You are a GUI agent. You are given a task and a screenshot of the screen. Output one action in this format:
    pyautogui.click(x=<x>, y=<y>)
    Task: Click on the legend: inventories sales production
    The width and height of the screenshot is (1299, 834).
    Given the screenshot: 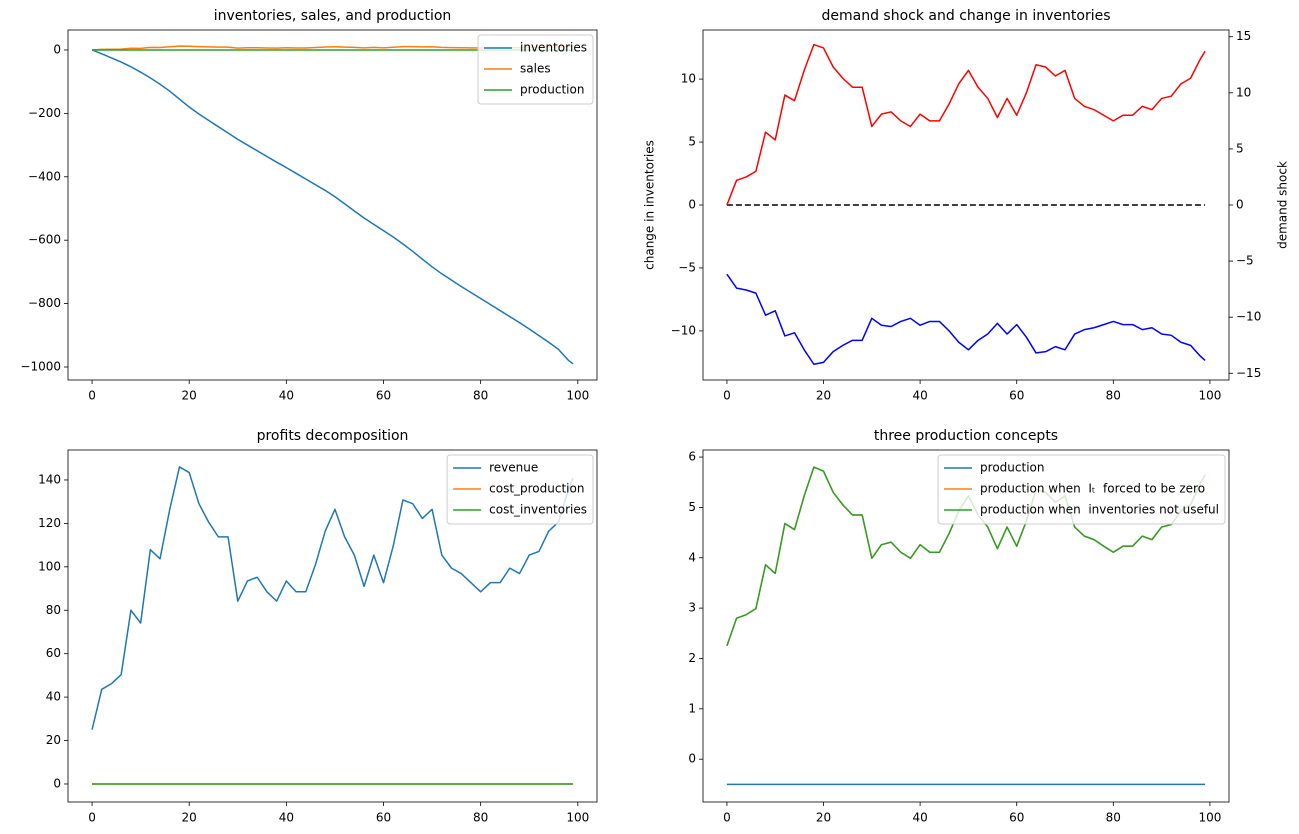 What is the action you would take?
    pyautogui.click(x=535, y=69)
    